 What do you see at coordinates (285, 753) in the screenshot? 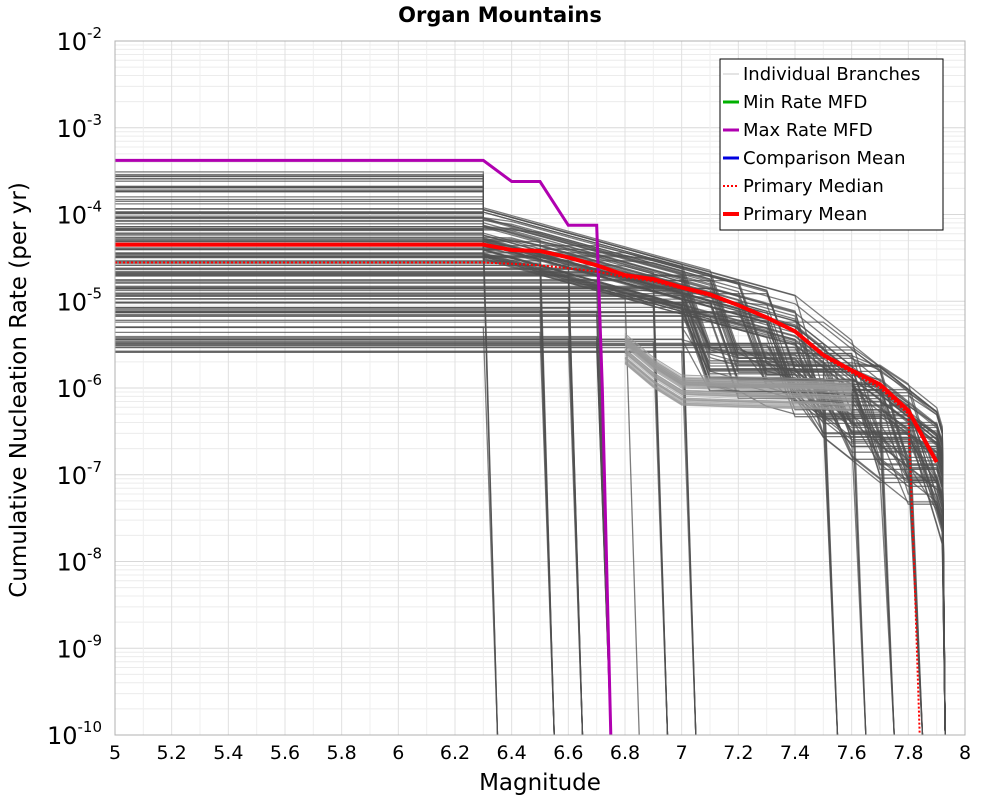
I see `x-tick-label: 5.6` at bounding box center [285, 753].